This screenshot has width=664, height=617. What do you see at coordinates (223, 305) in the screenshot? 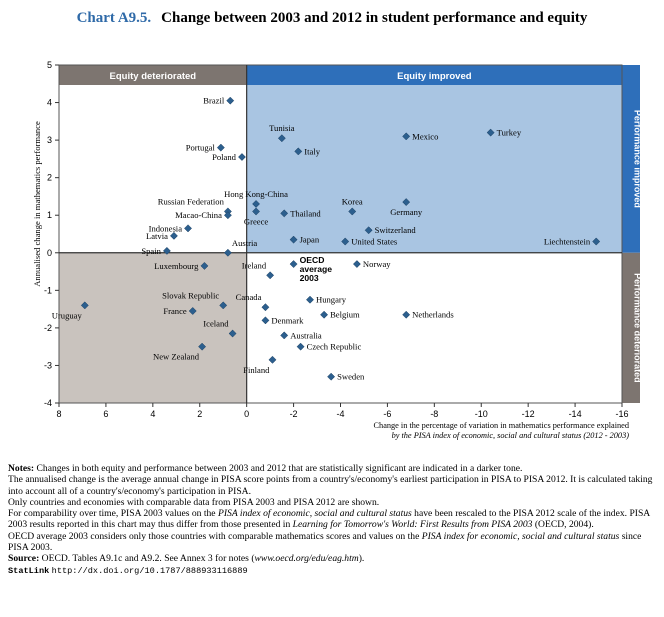
I see `point-slovak-republic` at bounding box center [223, 305].